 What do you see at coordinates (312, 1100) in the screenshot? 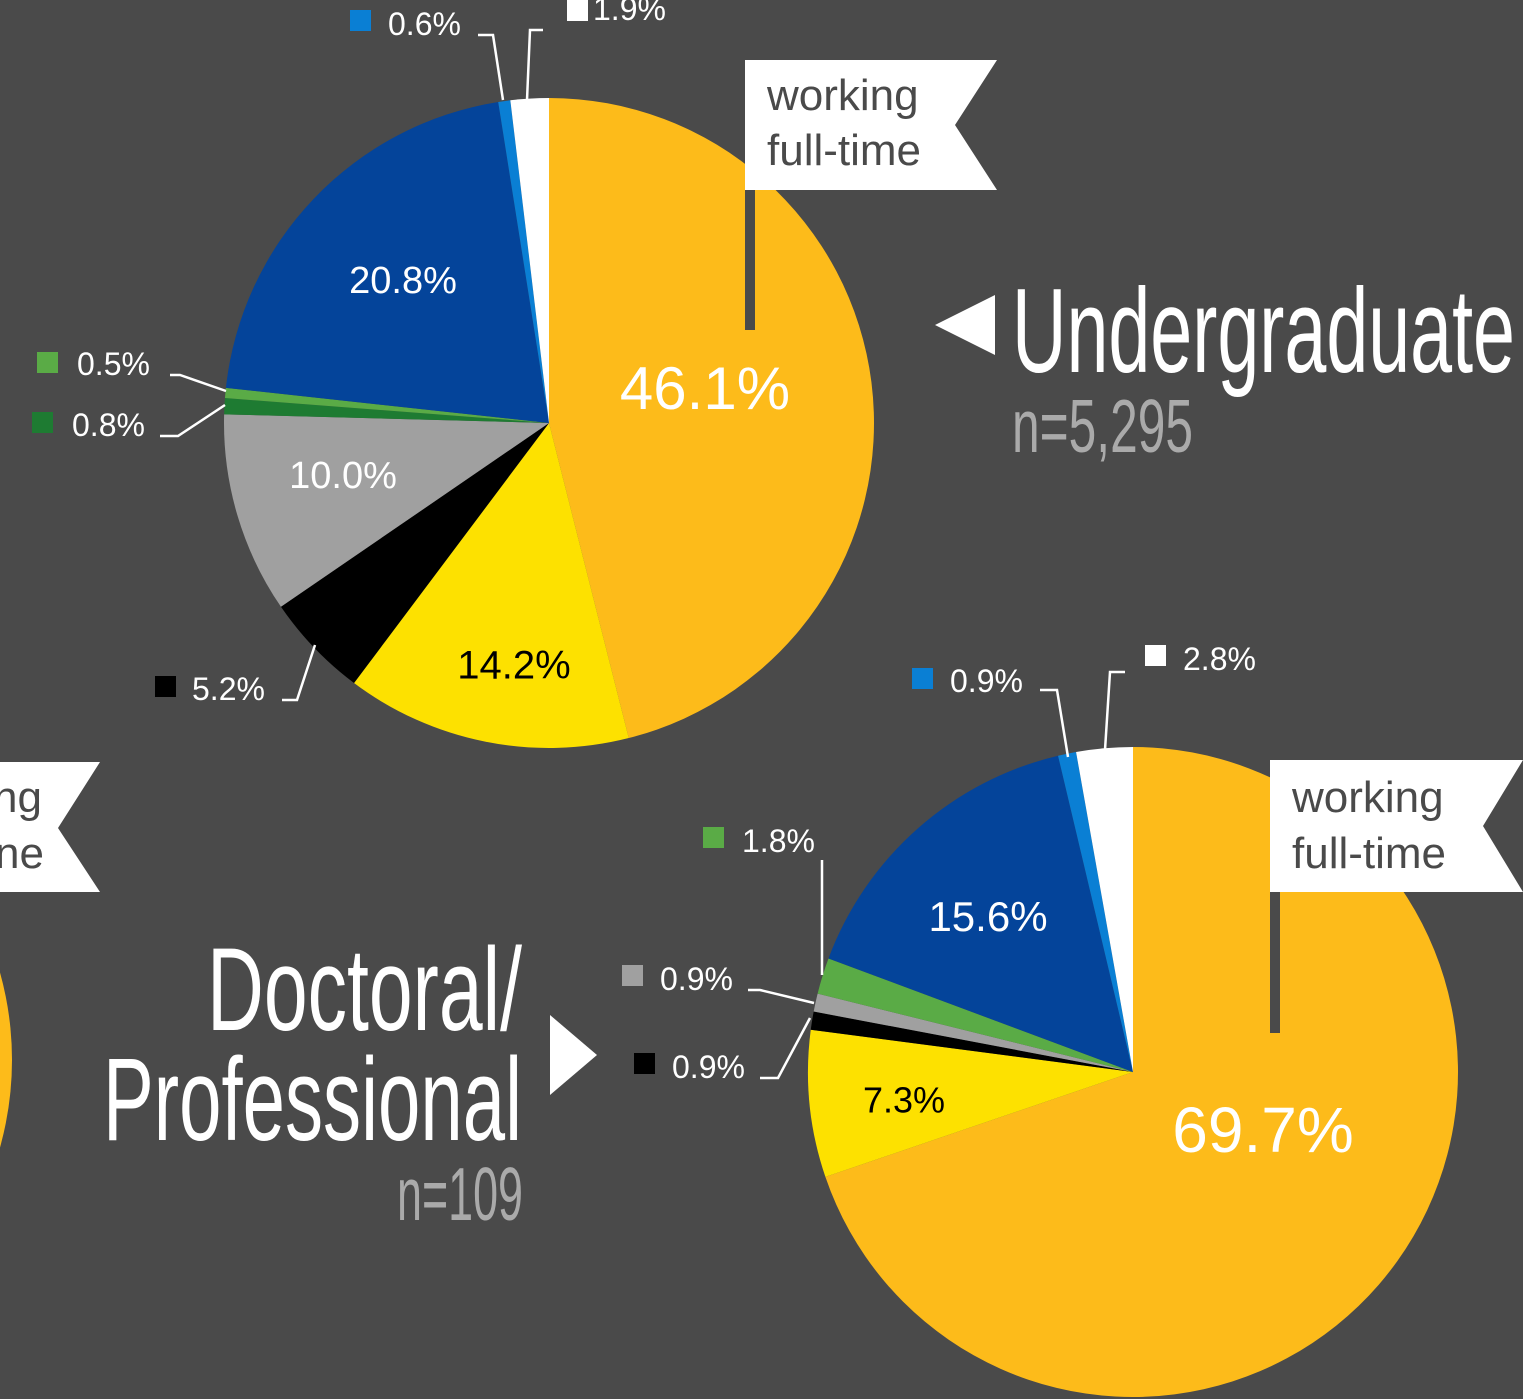
I see `chart-title: Professional` at bounding box center [312, 1100].